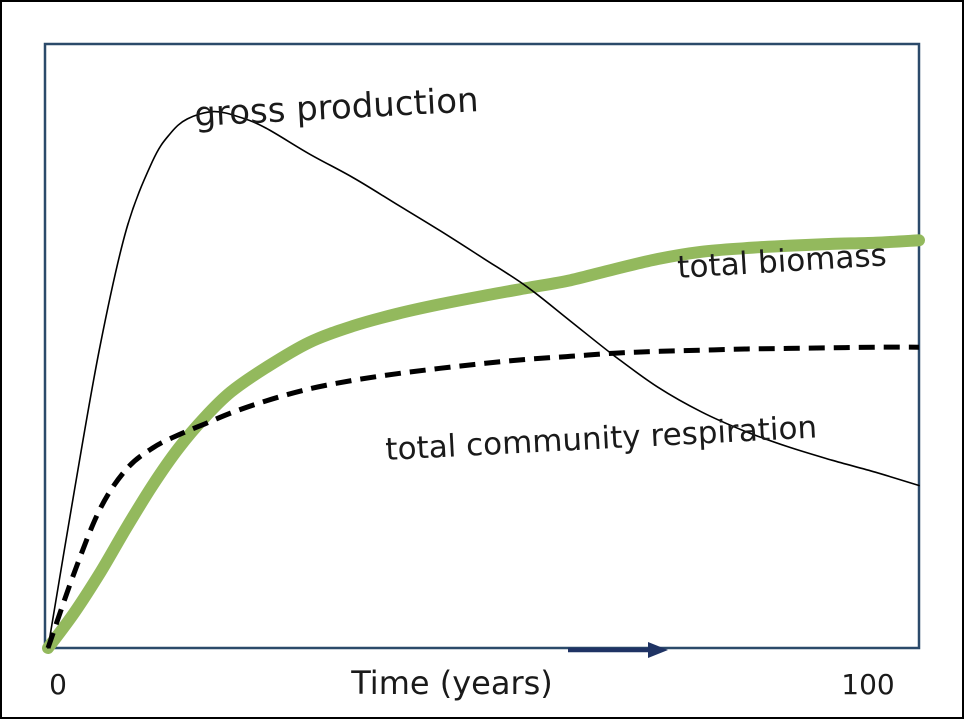 The image size is (964, 719). What do you see at coordinates (58, 684) in the screenshot?
I see `x-tick-label-0: 0` at bounding box center [58, 684].